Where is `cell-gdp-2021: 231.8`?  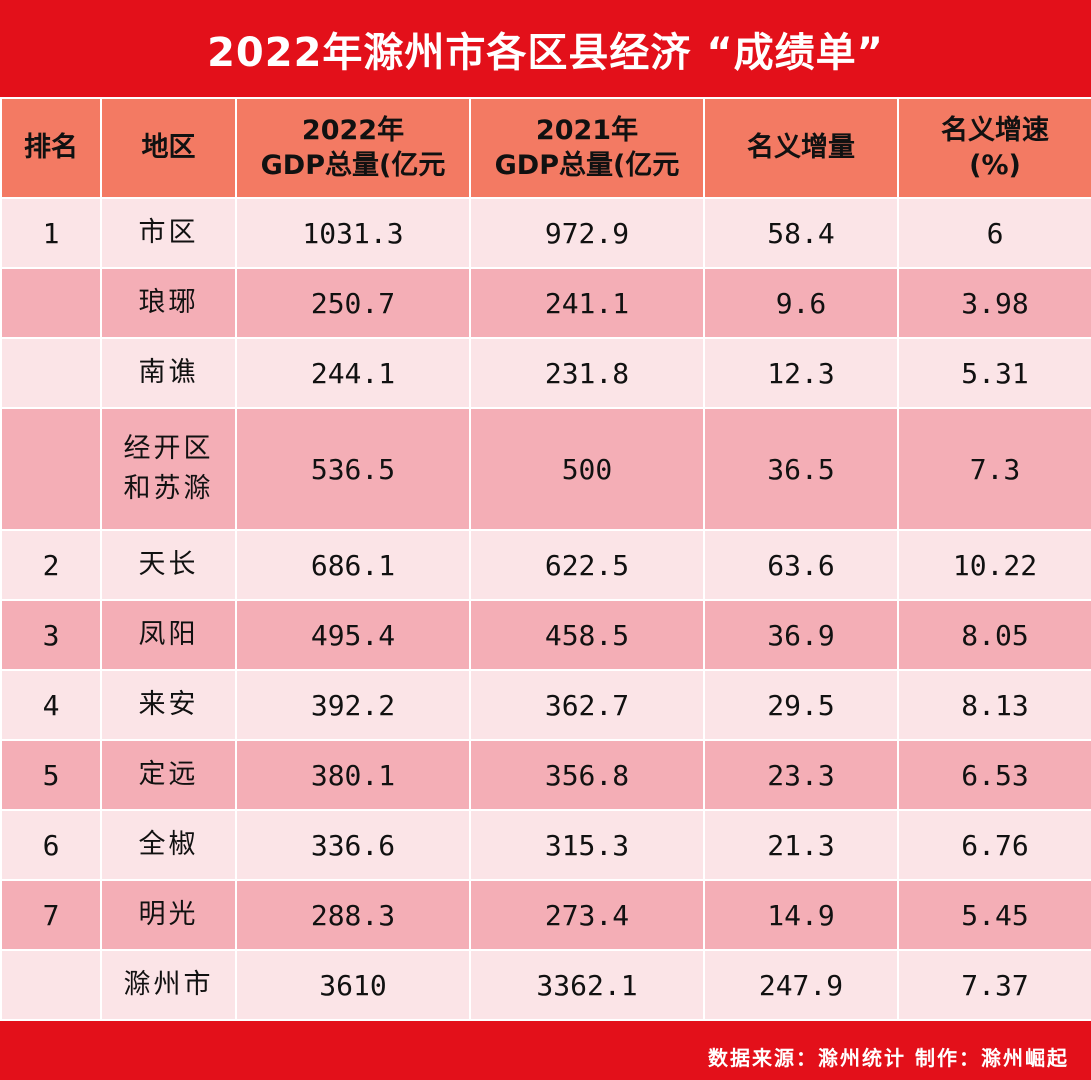
cell-gdp-2021: 231.8 is located at coordinates (587, 373).